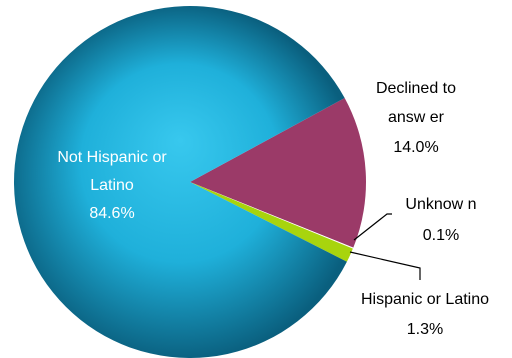 The image size is (512, 358). I want to click on label-not-hispanic: Not Hispanic or Latino 84.6%, so click(112, 185).